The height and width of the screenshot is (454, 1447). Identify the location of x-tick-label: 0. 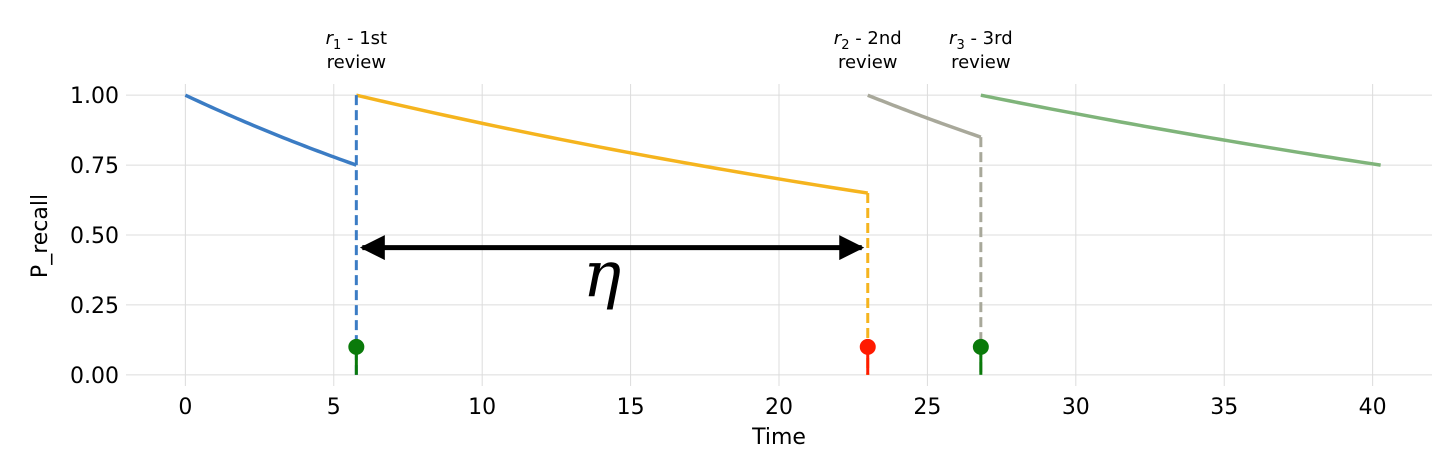
(185, 407).